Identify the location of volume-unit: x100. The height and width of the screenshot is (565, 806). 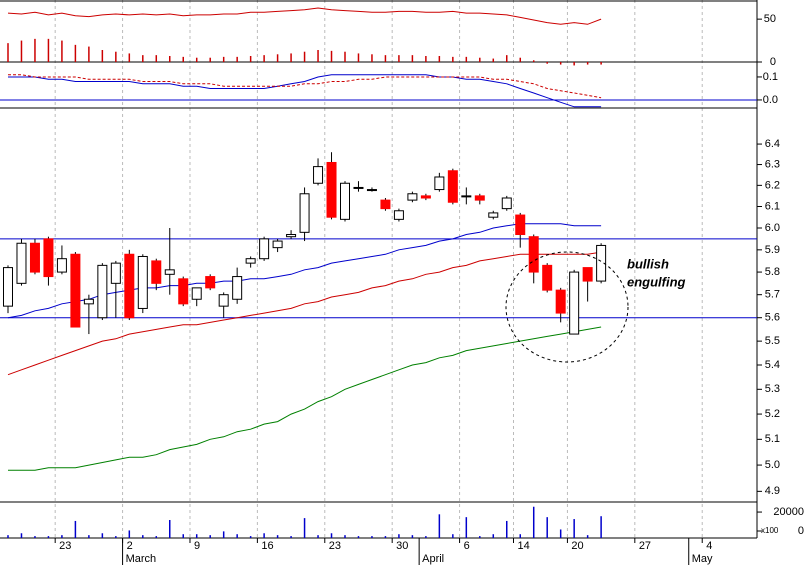
(770, 530).